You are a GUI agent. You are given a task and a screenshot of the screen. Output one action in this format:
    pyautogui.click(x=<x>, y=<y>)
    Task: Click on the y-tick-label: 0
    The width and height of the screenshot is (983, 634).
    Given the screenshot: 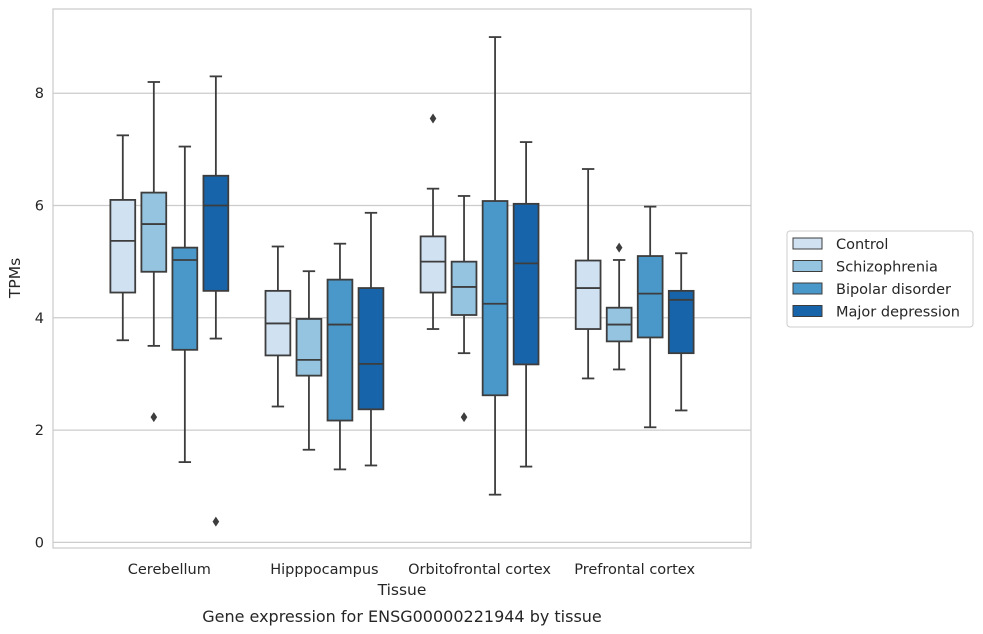 What is the action you would take?
    pyautogui.click(x=39, y=543)
    